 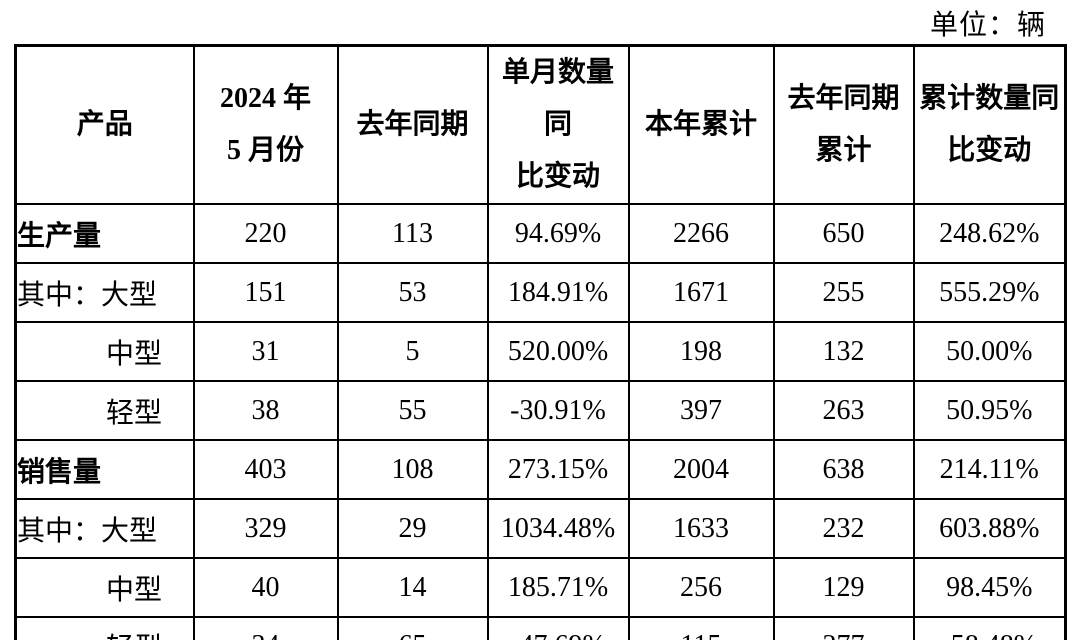 What do you see at coordinates (558, 410) in the screenshot?
I see `cell: -30.91%` at bounding box center [558, 410].